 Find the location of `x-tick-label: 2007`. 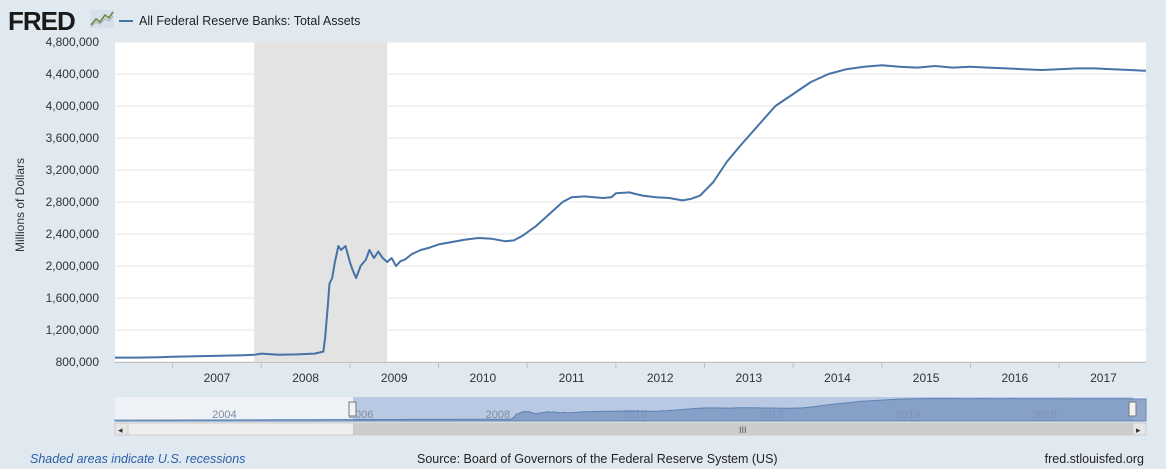

x-tick-label: 2007 is located at coordinates (217, 378).